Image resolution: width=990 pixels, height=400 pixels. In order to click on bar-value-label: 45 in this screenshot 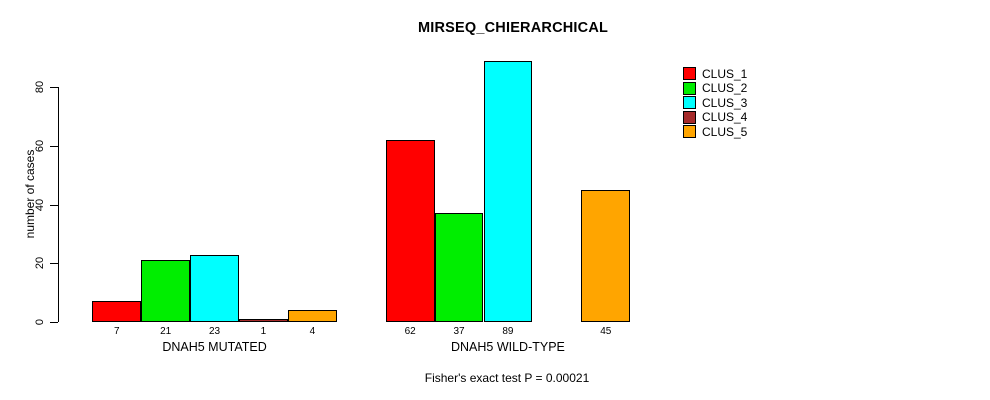, I will do `click(606, 331)`.